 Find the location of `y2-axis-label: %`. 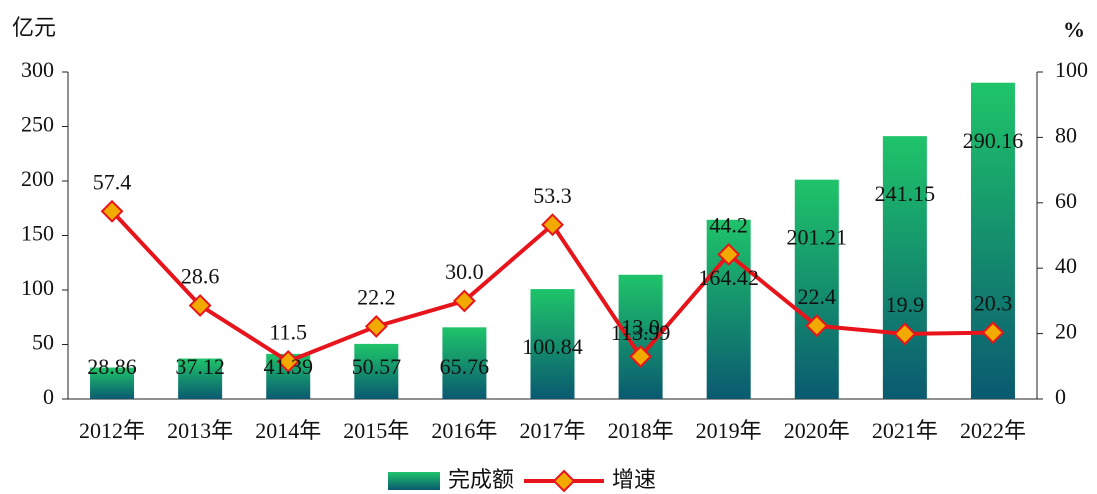

y2-axis-label: % is located at coordinates (1074, 29).